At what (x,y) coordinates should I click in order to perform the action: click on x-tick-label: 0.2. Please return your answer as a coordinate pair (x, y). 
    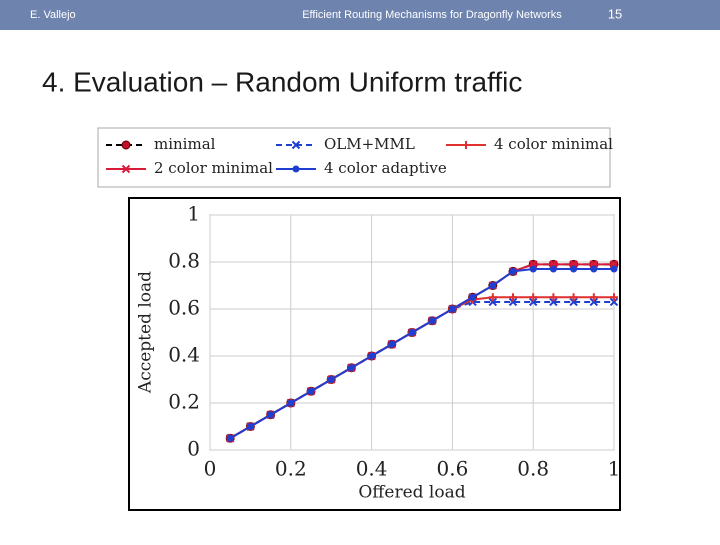
    Looking at the image, I should click on (291, 469).